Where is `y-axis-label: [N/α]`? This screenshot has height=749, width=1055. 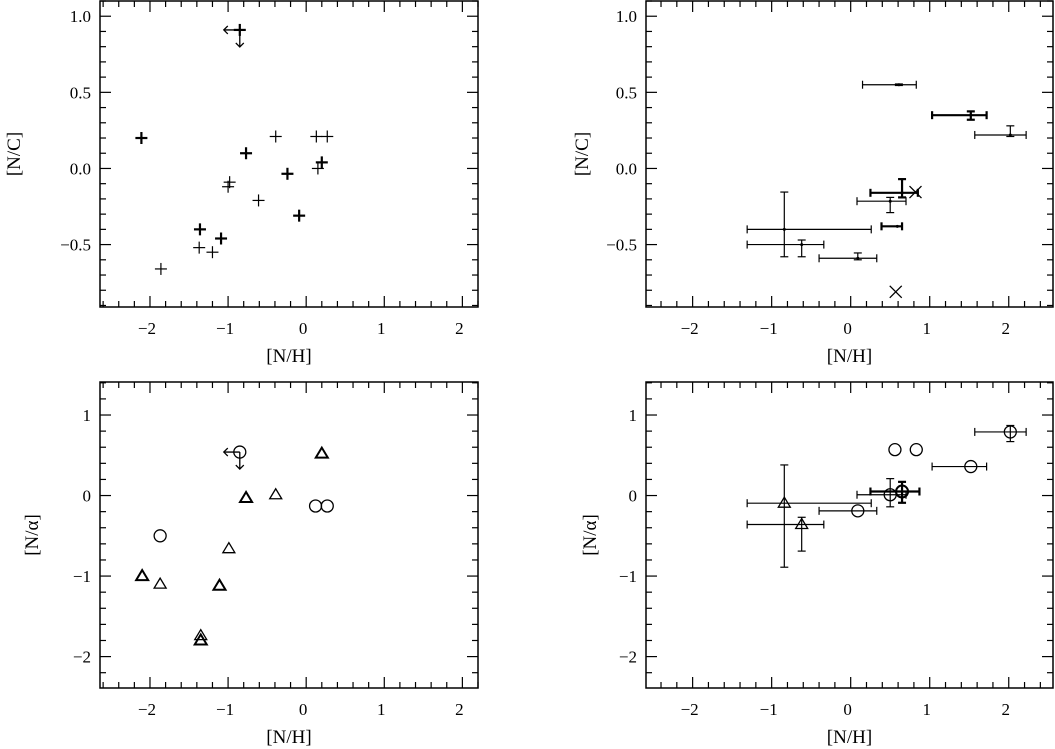
y-axis-label: [N/α] is located at coordinates (32, 535).